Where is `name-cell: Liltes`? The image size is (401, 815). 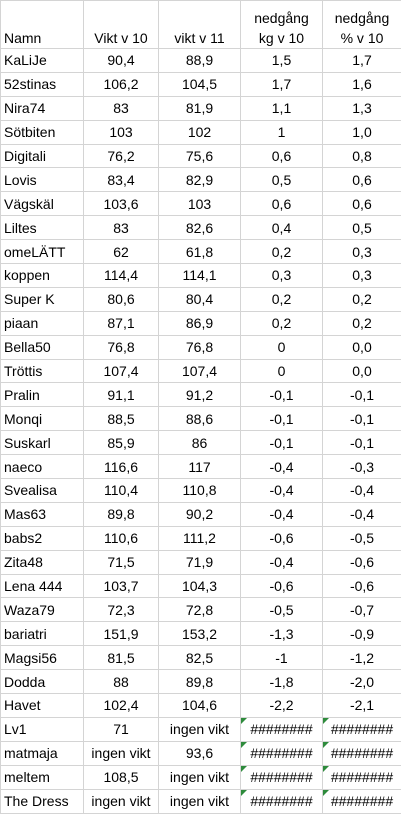
name-cell: Liltes is located at coordinates (42, 228).